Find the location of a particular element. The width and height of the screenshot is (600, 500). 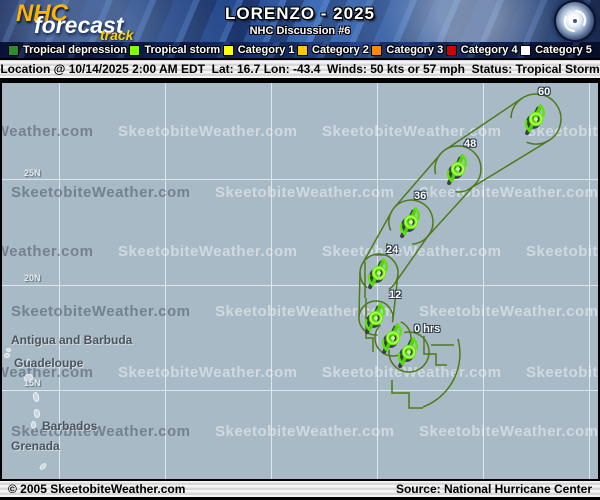

source-text: Source: National Hurricane Center is located at coordinates (493, 489).